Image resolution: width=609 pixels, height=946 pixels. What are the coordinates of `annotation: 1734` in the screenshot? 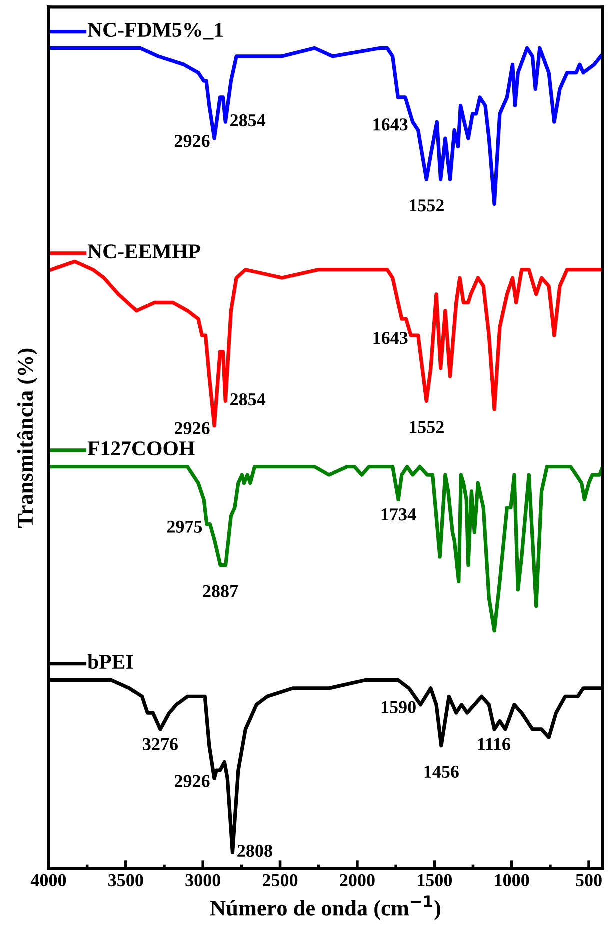 It's located at (399, 514).